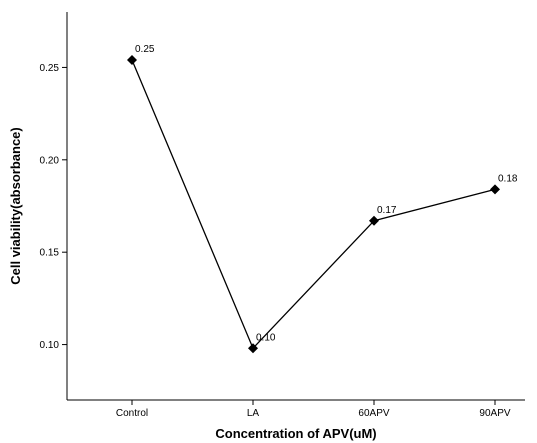 The height and width of the screenshot is (443, 537). I want to click on y-tick-label: 0.10, so click(50, 345).